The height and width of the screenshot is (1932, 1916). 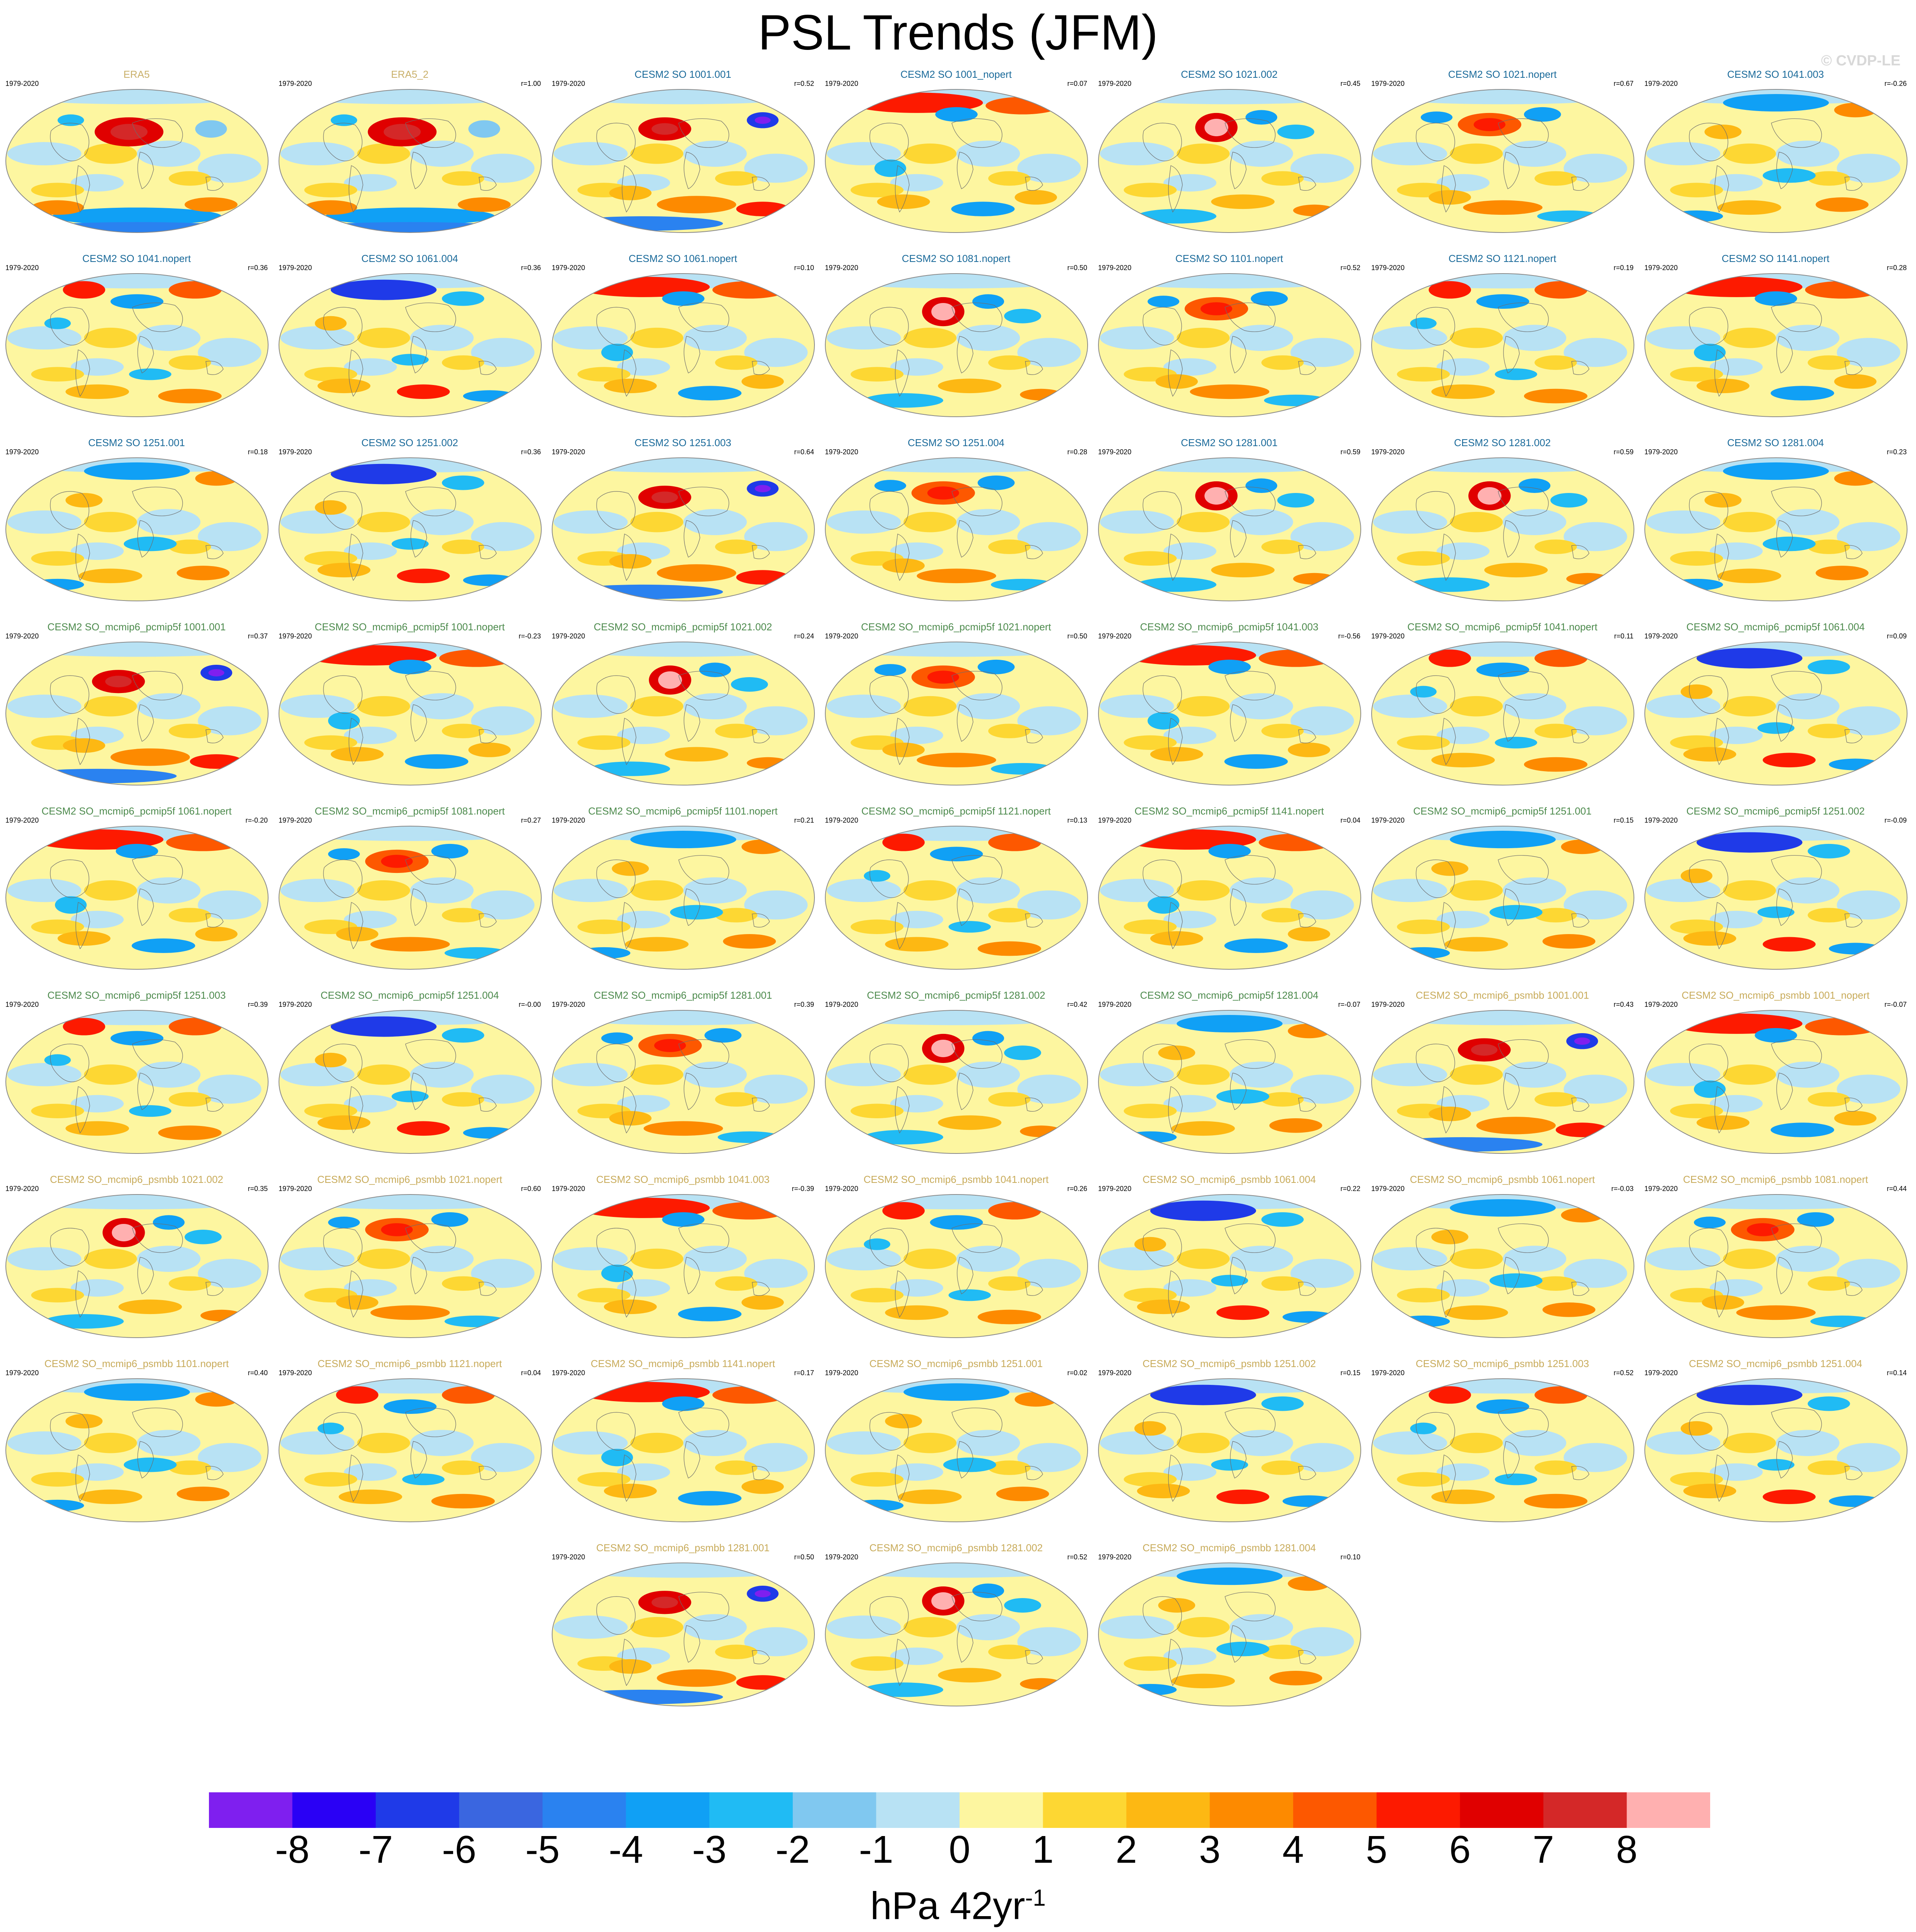 I want to click on panel-title: CESM2 SO 1021.nopert, so click(x=1503, y=74).